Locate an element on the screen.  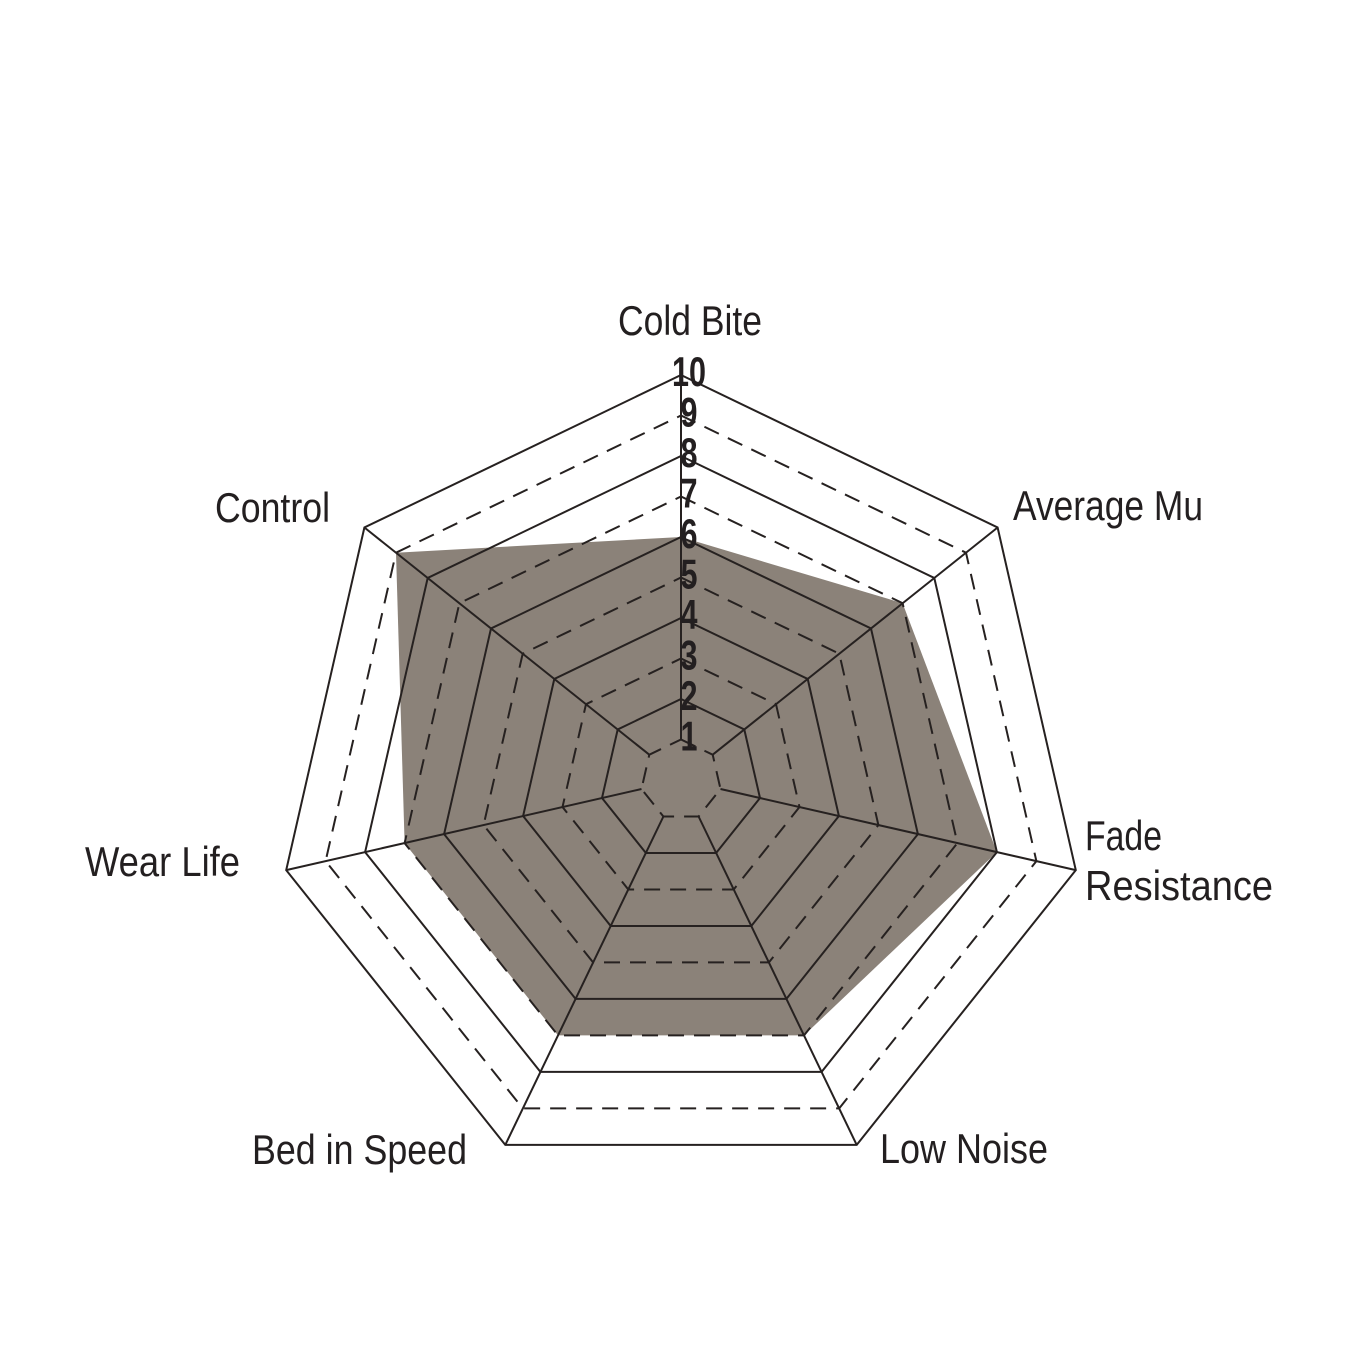
axis-spoke-control is located at coordinates (506, 641).